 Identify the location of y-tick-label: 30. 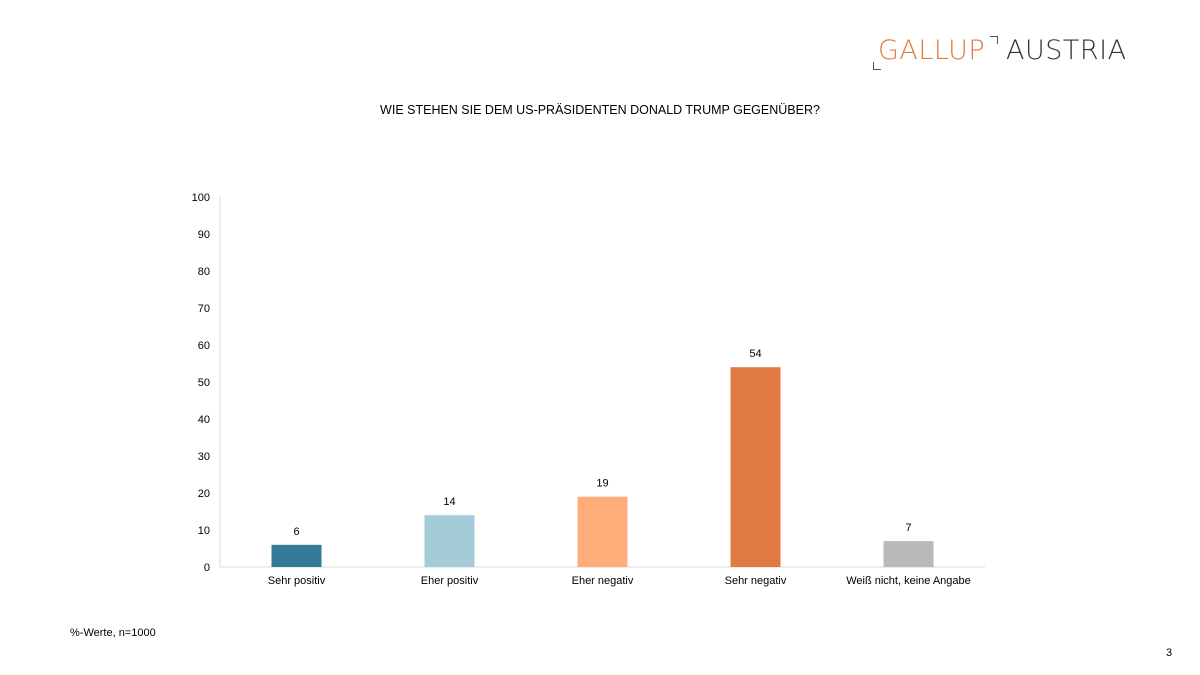
(204, 457).